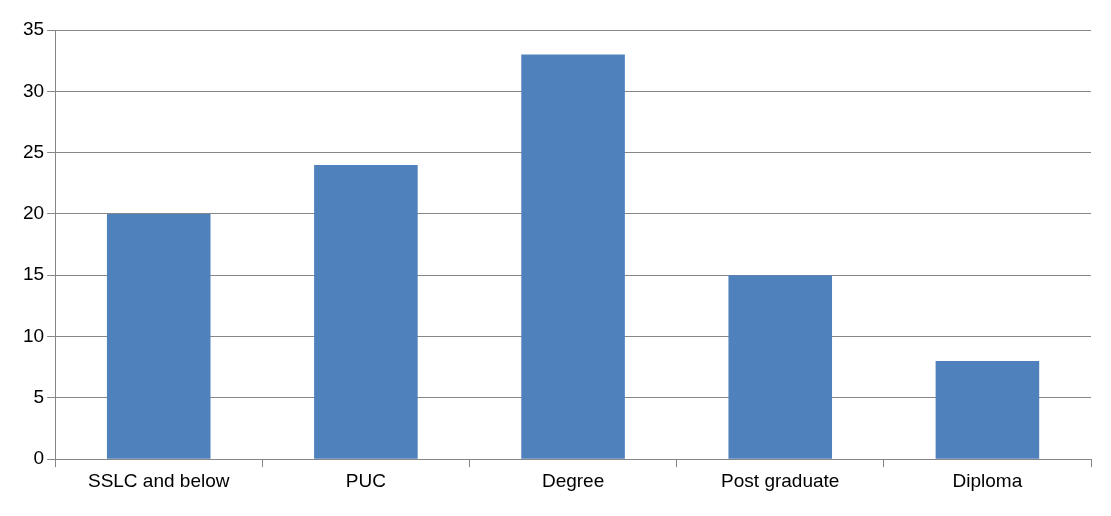  What do you see at coordinates (33, 213) in the screenshot?
I see `y-tick-label: 20` at bounding box center [33, 213].